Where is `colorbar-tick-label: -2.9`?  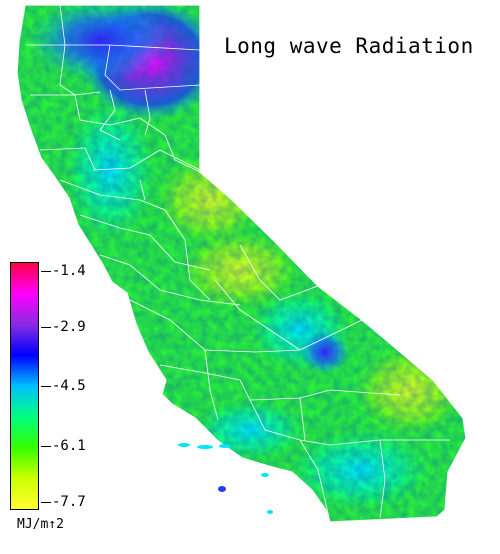
colorbar-tick-label: -2.9 is located at coordinates (69, 327).